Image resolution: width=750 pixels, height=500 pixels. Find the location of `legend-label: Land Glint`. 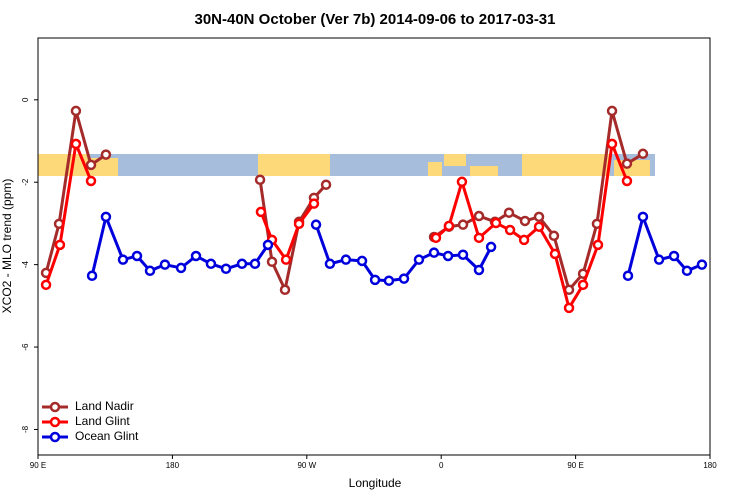

legend-label: Land Glint is located at coordinates (102, 421).